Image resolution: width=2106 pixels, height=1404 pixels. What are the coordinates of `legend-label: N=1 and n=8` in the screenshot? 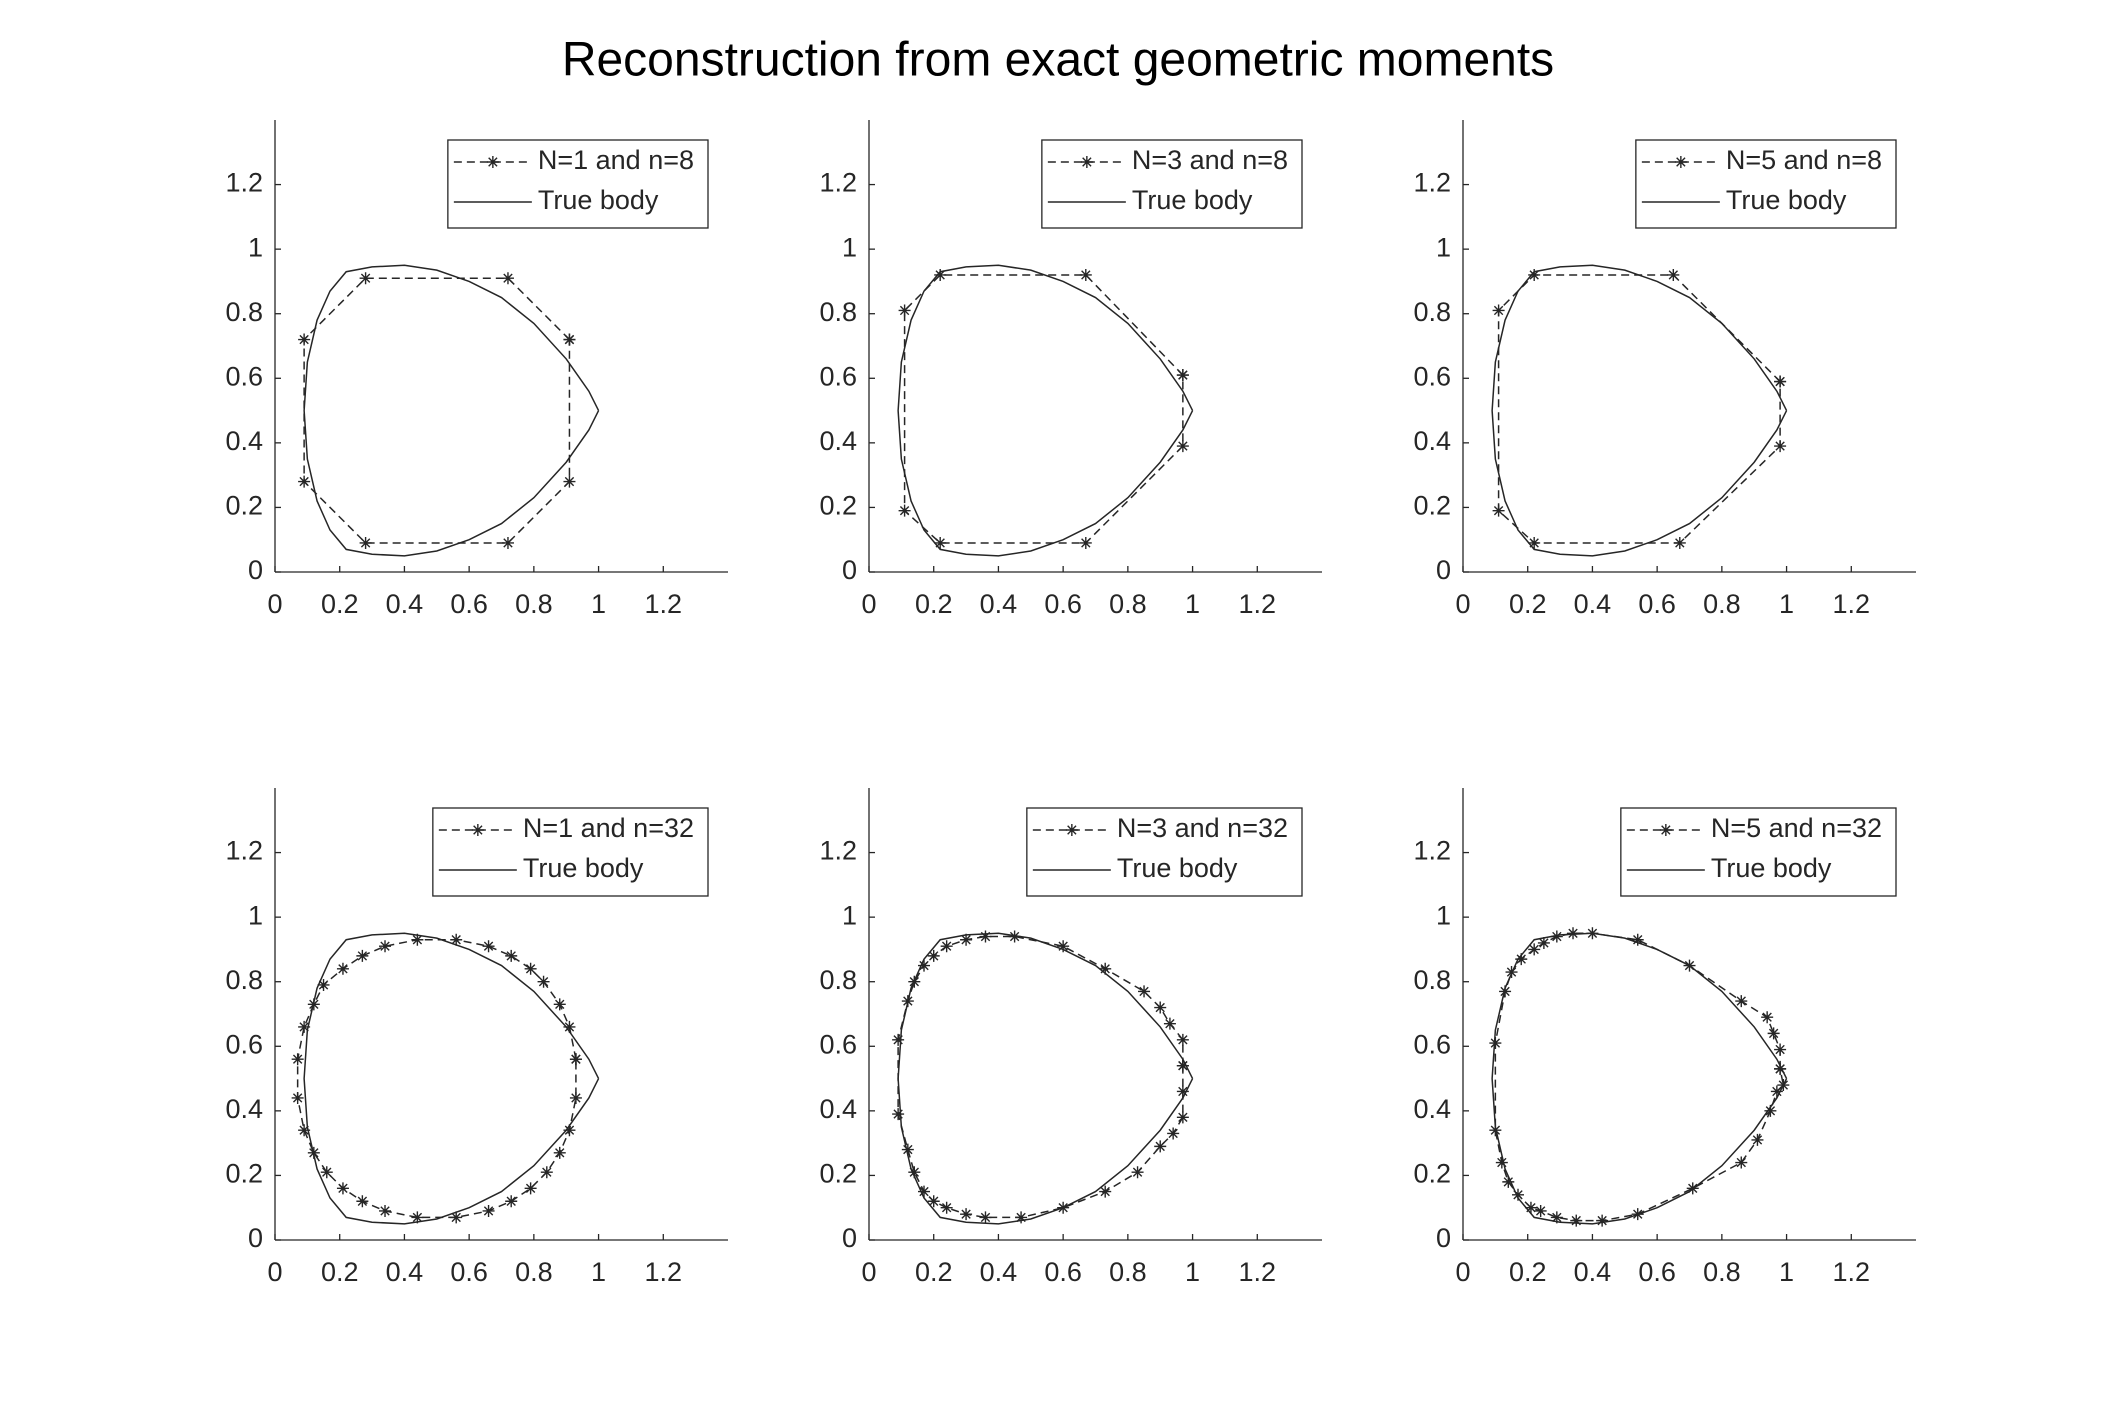 It's located at (616, 160).